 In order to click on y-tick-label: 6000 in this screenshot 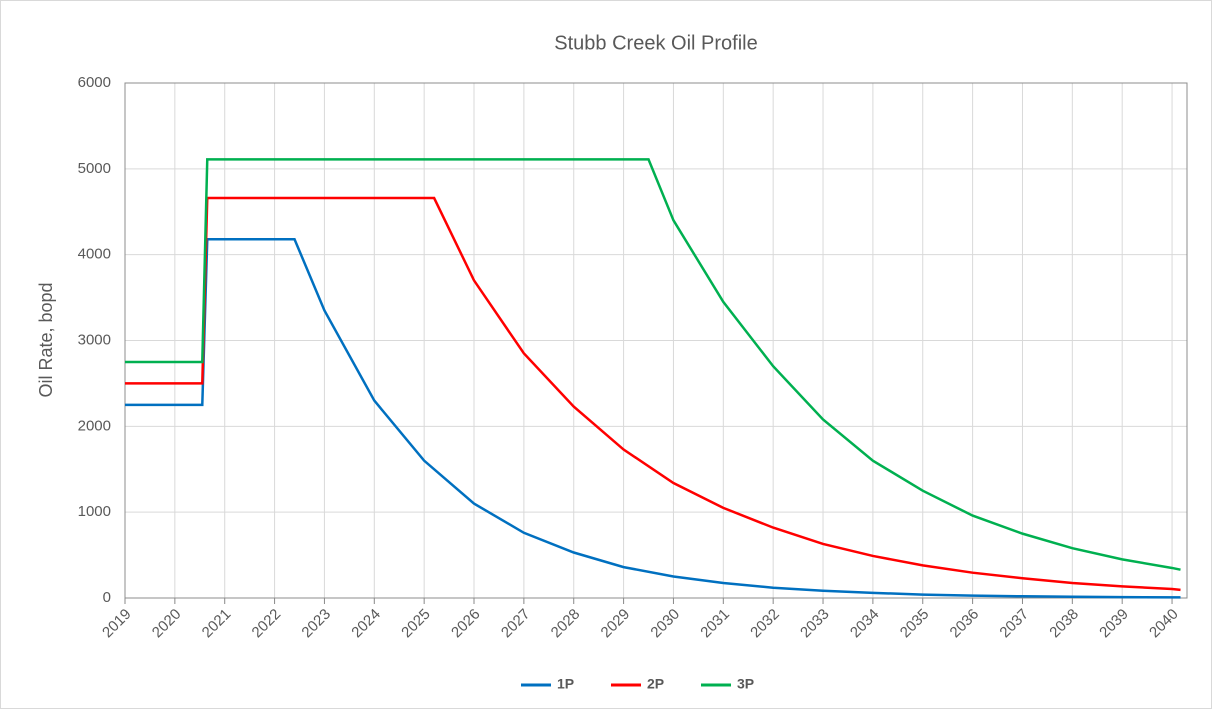, I will do `click(94, 82)`.